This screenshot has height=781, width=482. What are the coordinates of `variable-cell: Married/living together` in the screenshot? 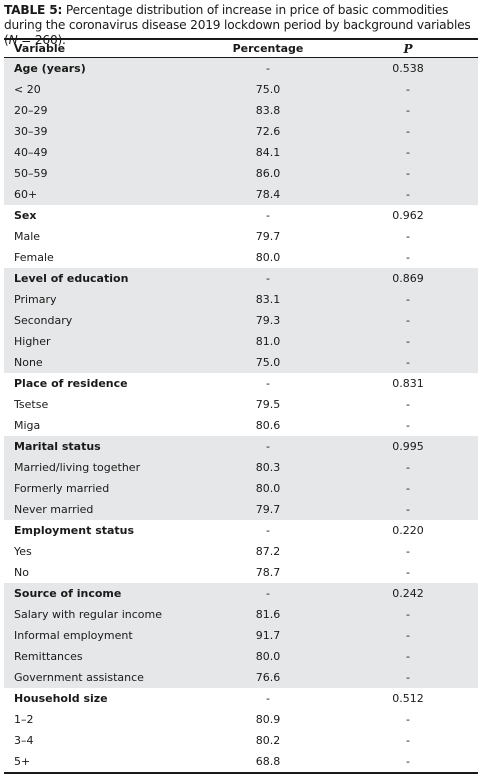 It's located at (101, 467).